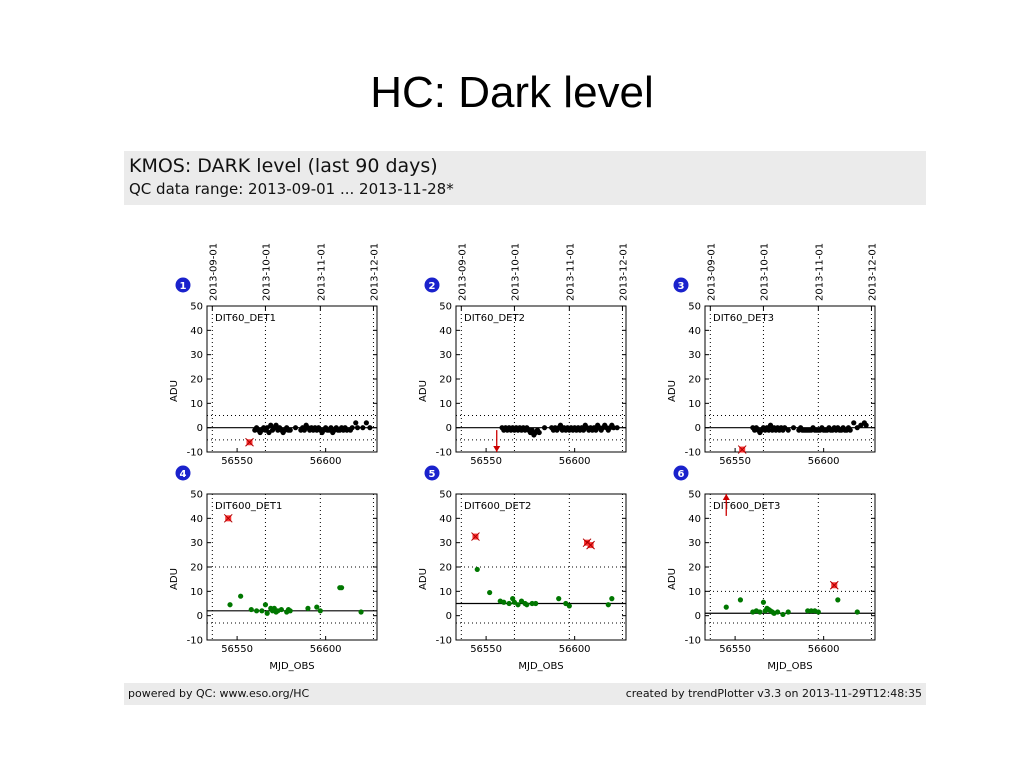  What do you see at coordinates (183, 474) in the screenshot?
I see `panel-number: 4` at bounding box center [183, 474].